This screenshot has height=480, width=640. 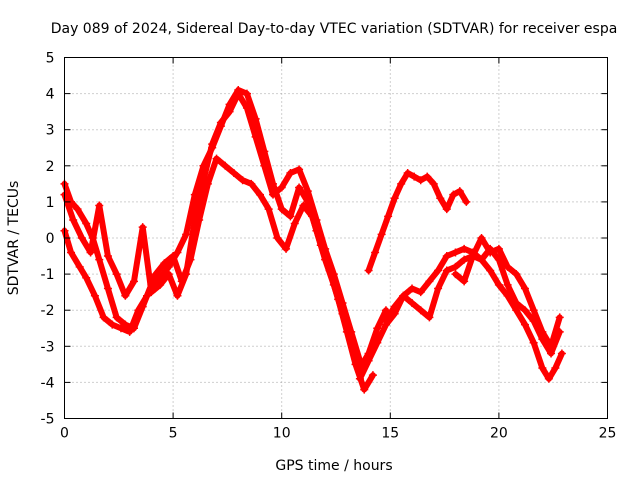 I want to click on y-tick-label: 5, so click(x=50, y=59).